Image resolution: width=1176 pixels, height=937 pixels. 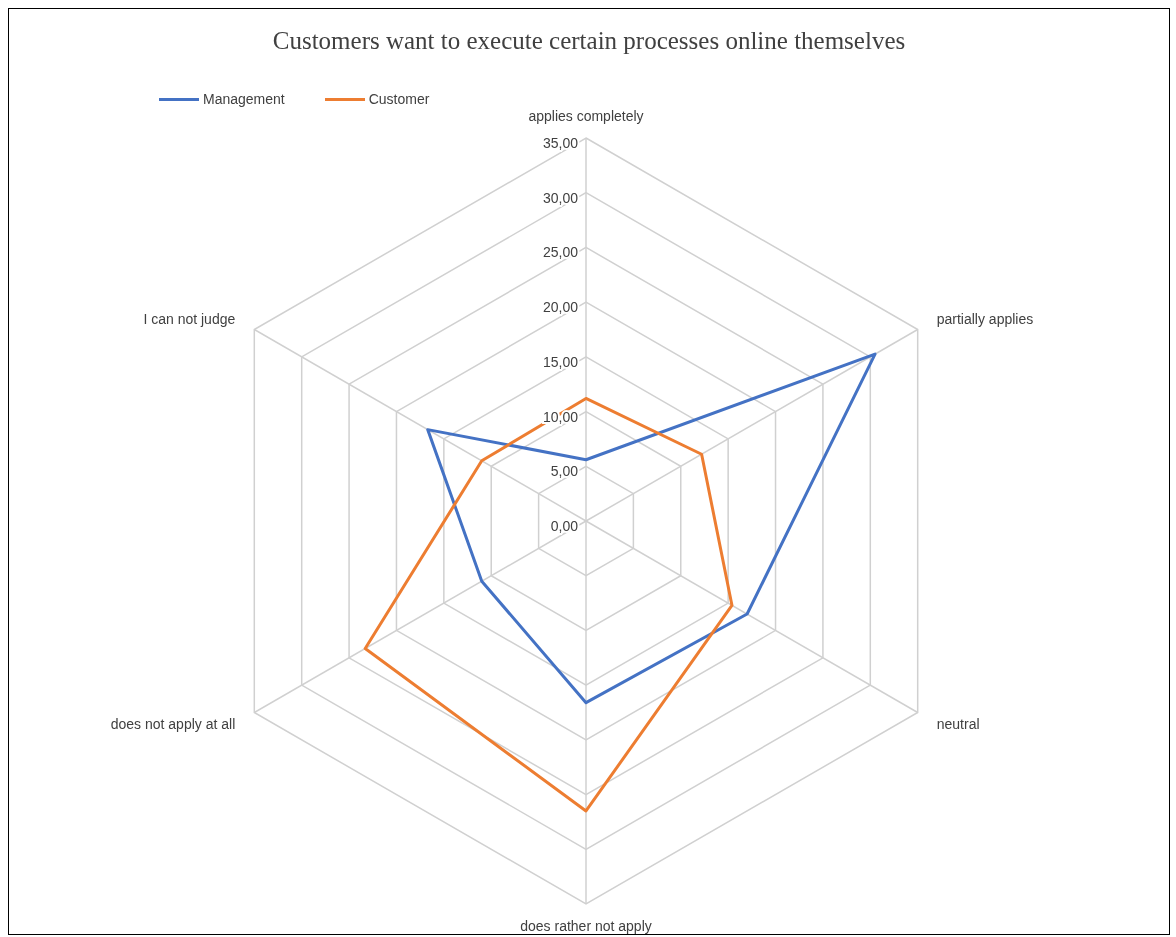 I want to click on legend-label: Customer, so click(x=399, y=99).